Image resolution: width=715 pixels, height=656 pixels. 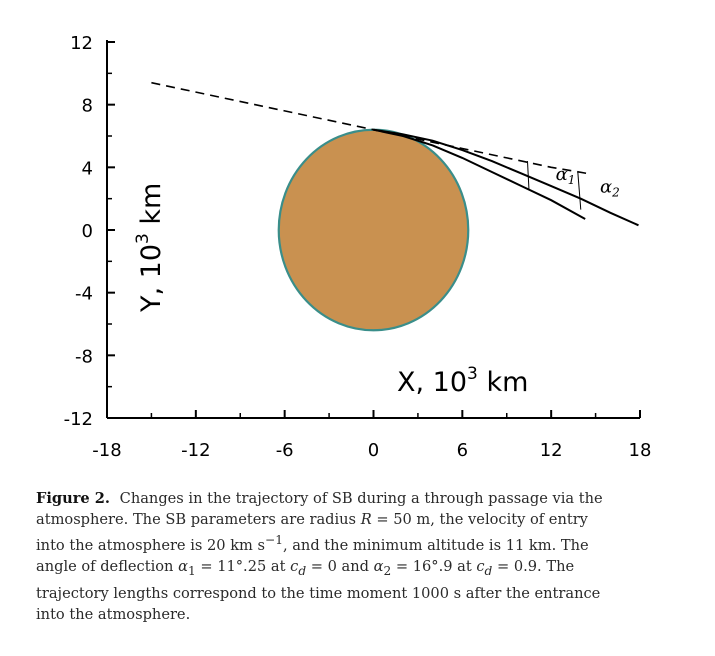 I want to click on x-tick-label: -6, so click(x=285, y=450).